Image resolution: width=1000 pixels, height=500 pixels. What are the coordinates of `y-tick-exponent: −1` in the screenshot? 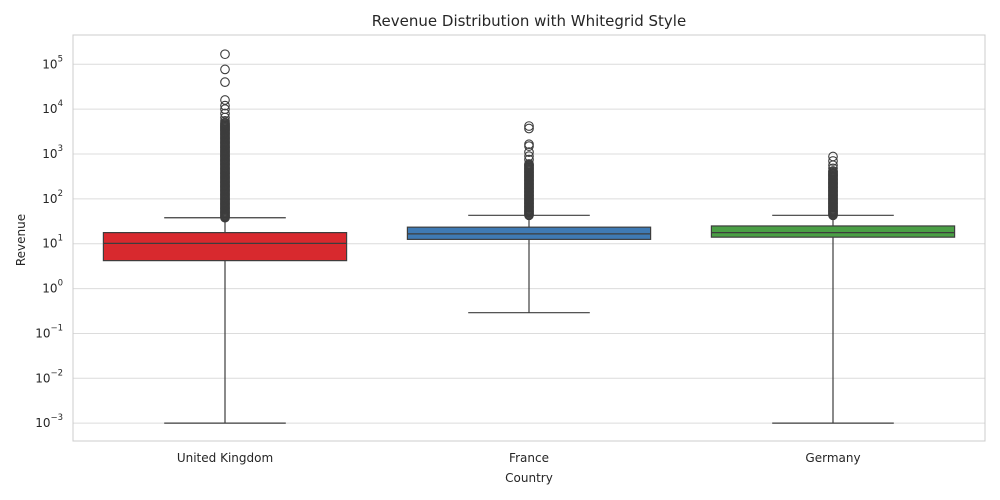 It's located at (56, 328).